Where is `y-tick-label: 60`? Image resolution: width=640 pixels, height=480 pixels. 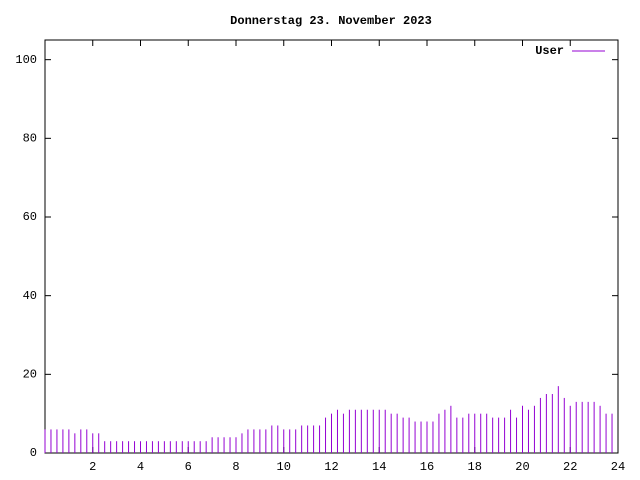
y-tick-label: 60 is located at coordinates (30, 217).